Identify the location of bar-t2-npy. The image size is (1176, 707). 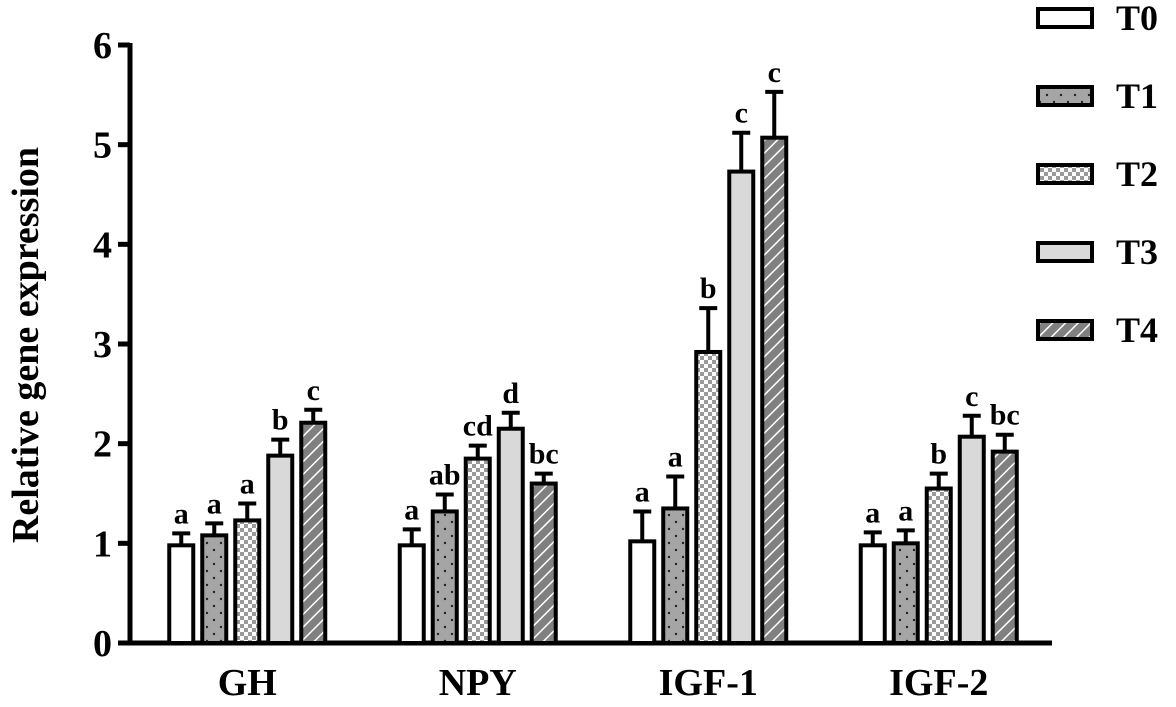
(477, 550).